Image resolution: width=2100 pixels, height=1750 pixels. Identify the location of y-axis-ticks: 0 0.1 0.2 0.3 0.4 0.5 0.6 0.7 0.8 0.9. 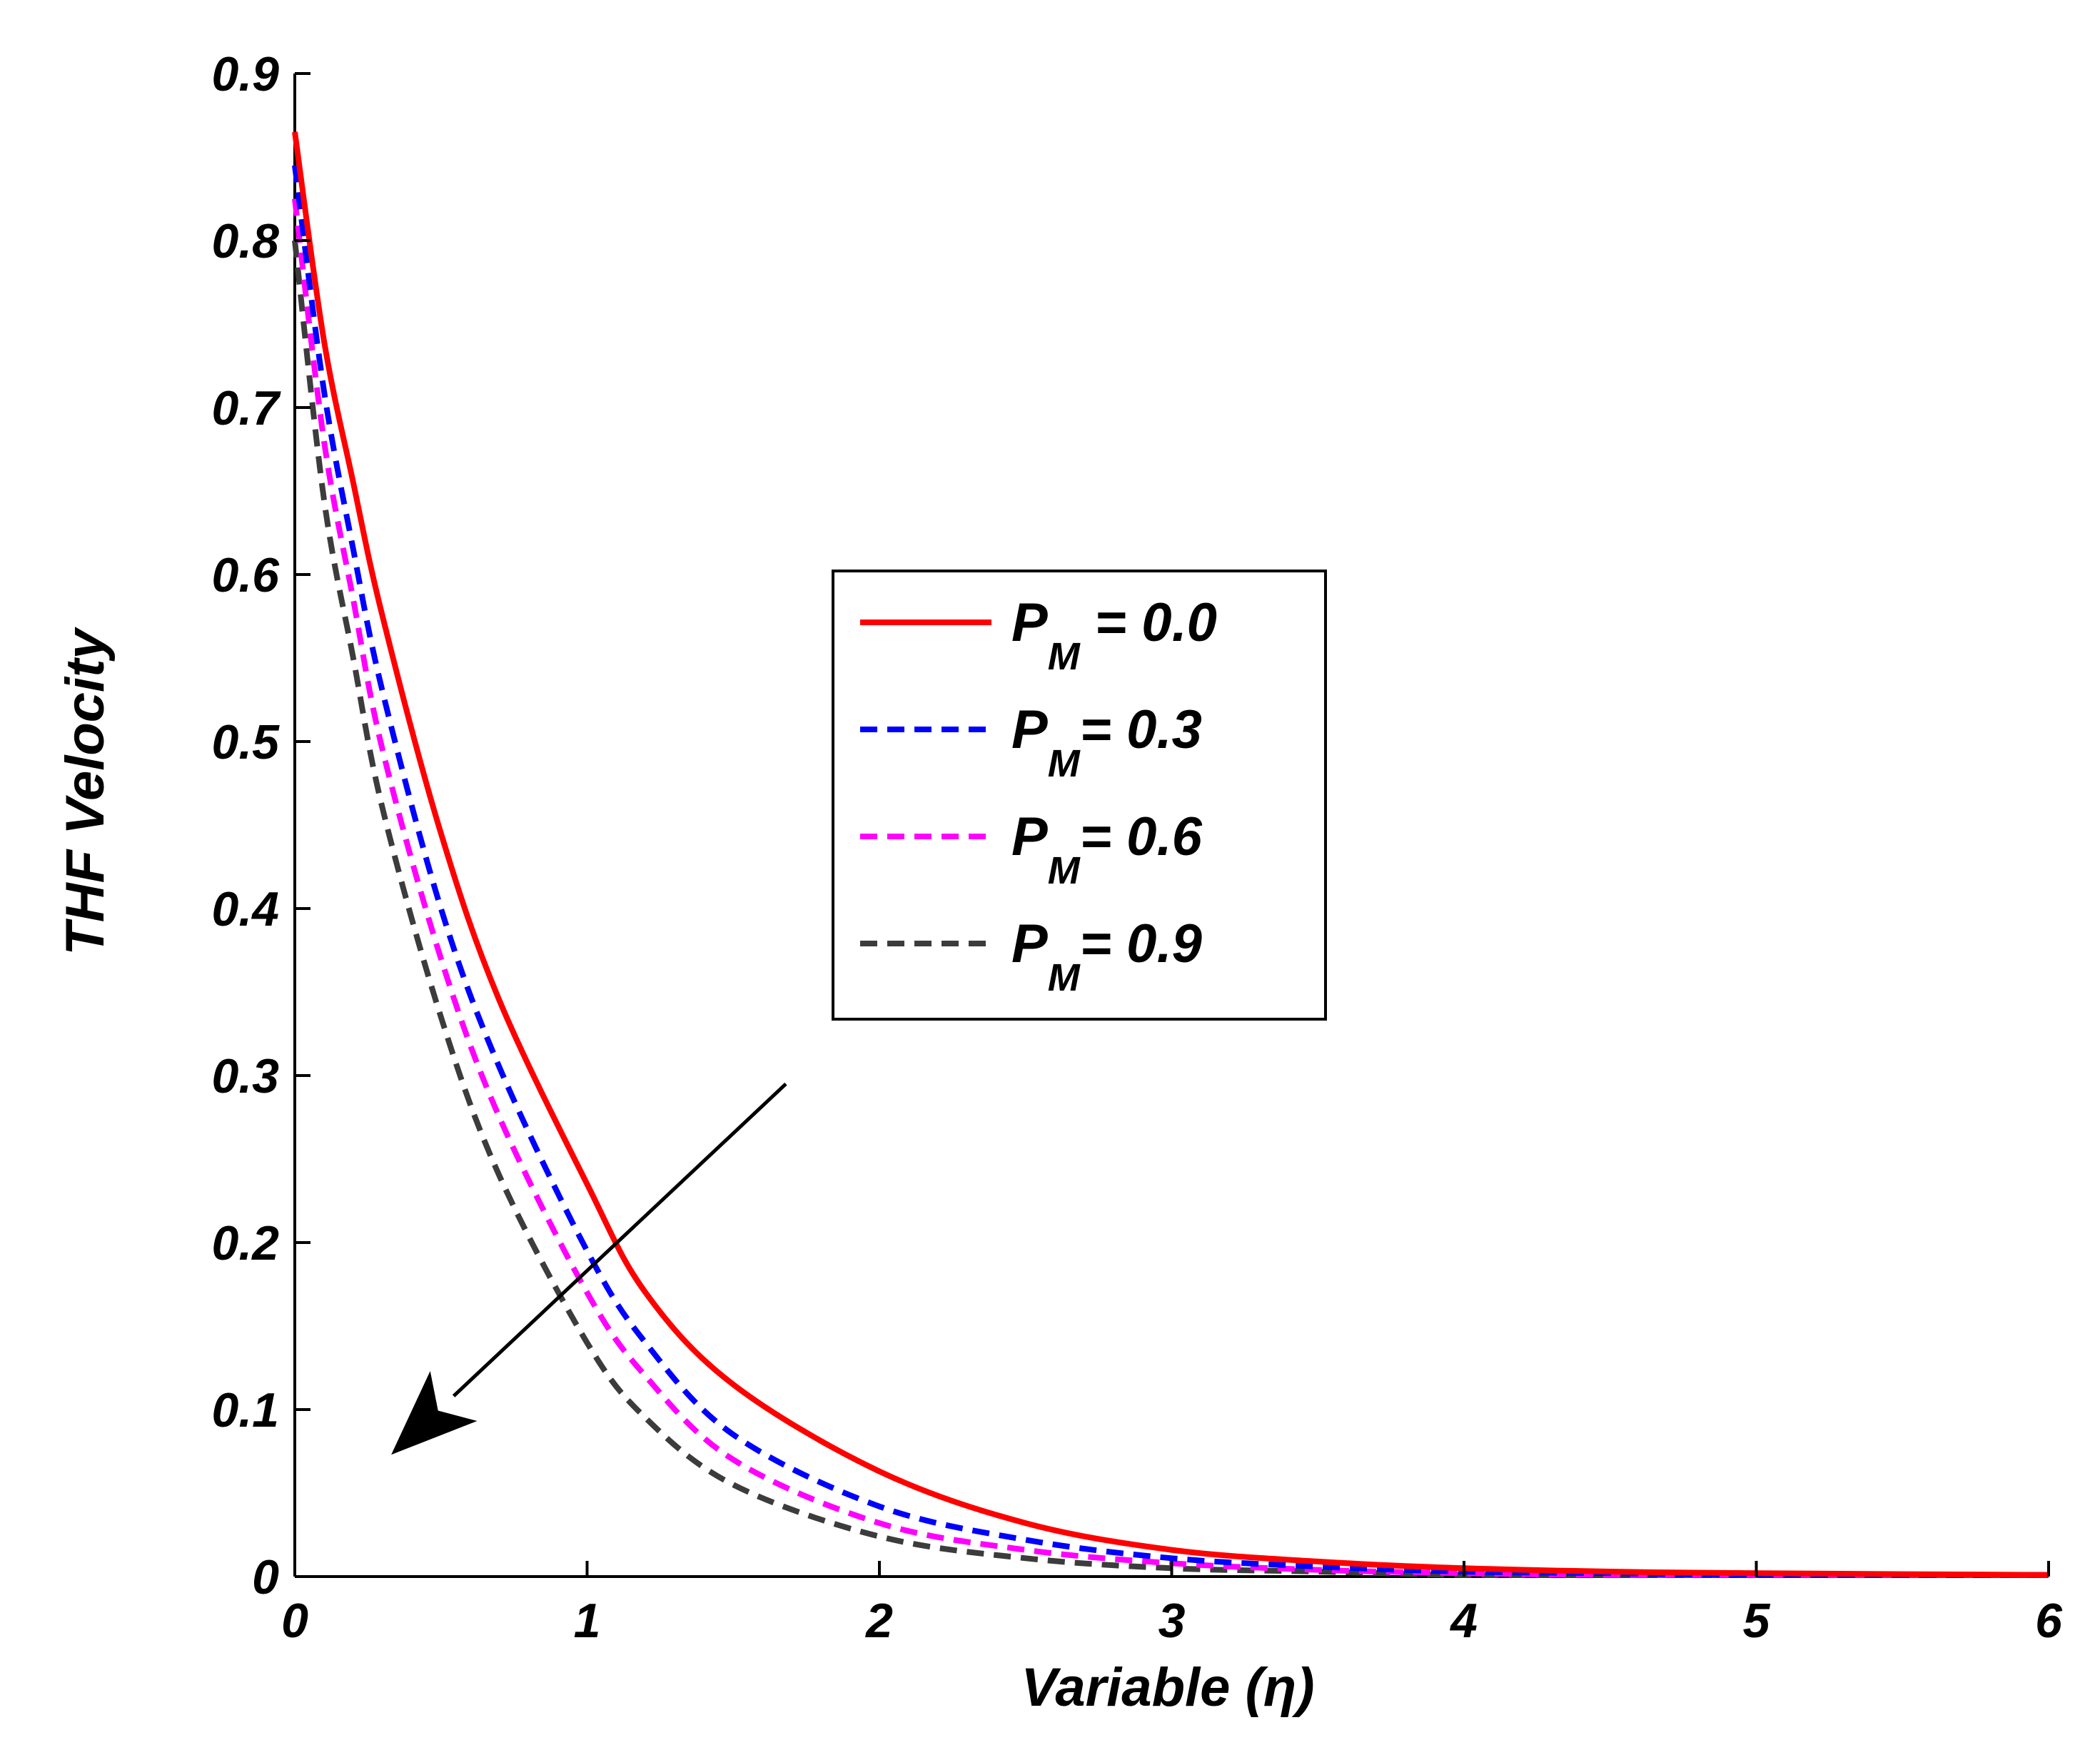
(261, 825).